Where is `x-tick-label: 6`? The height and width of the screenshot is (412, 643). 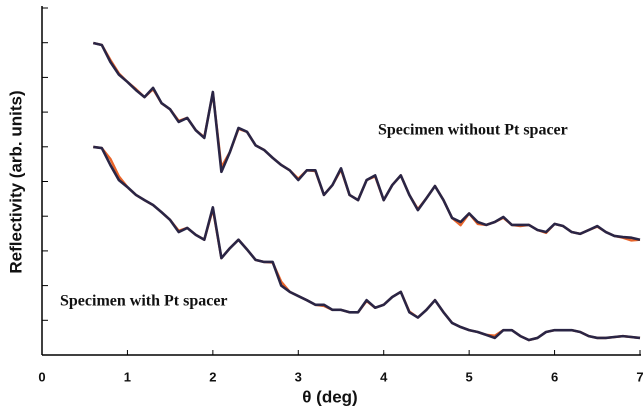
x-tick-label: 6 is located at coordinates (554, 376).